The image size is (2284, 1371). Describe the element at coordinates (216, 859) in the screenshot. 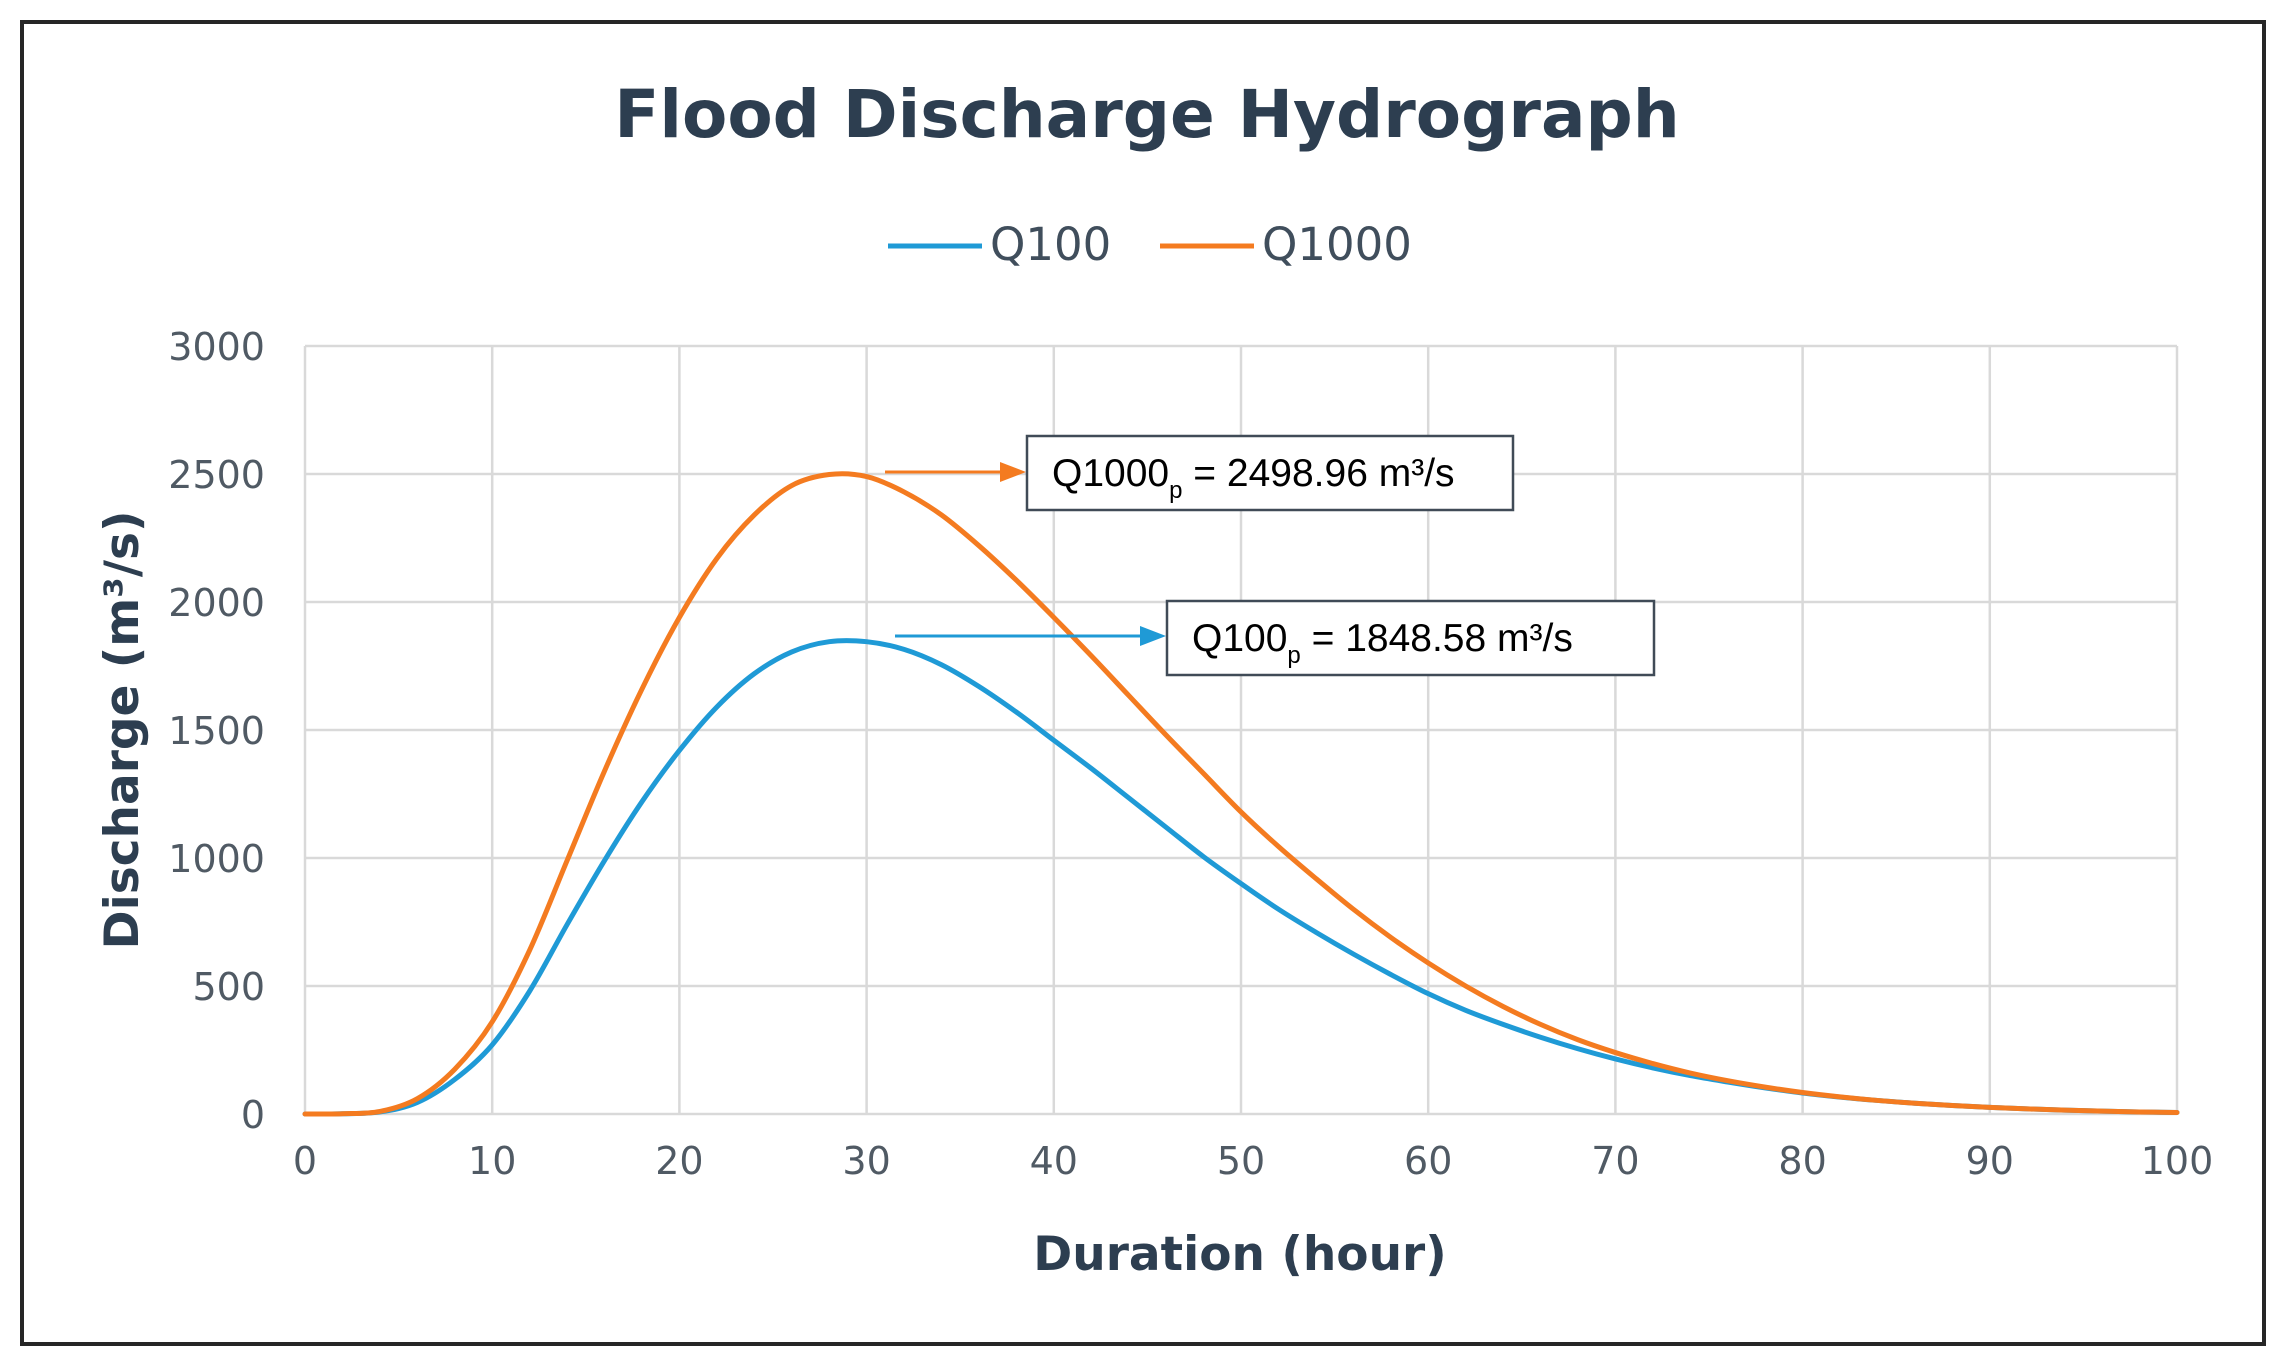

I see `y-tick-label-1000: 1000` at that location.